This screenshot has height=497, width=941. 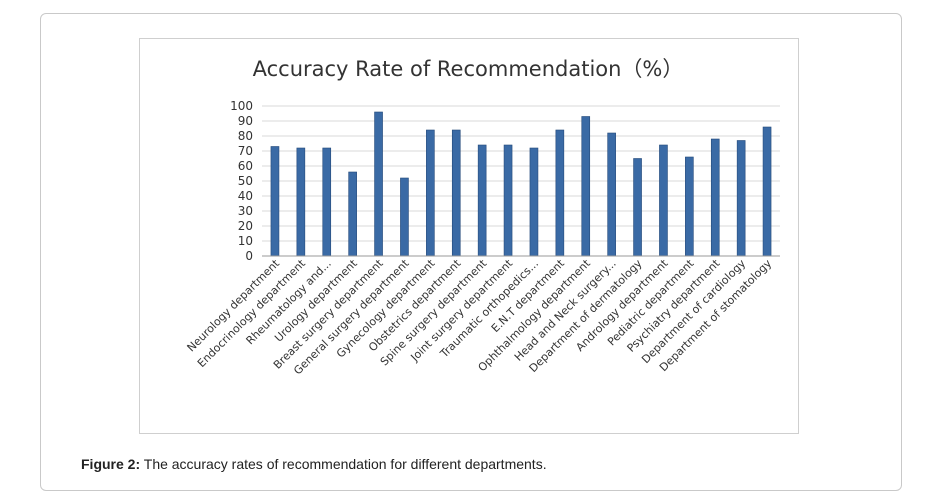 I want to click on y-tick-label: 70, so click(x=245, y=151).